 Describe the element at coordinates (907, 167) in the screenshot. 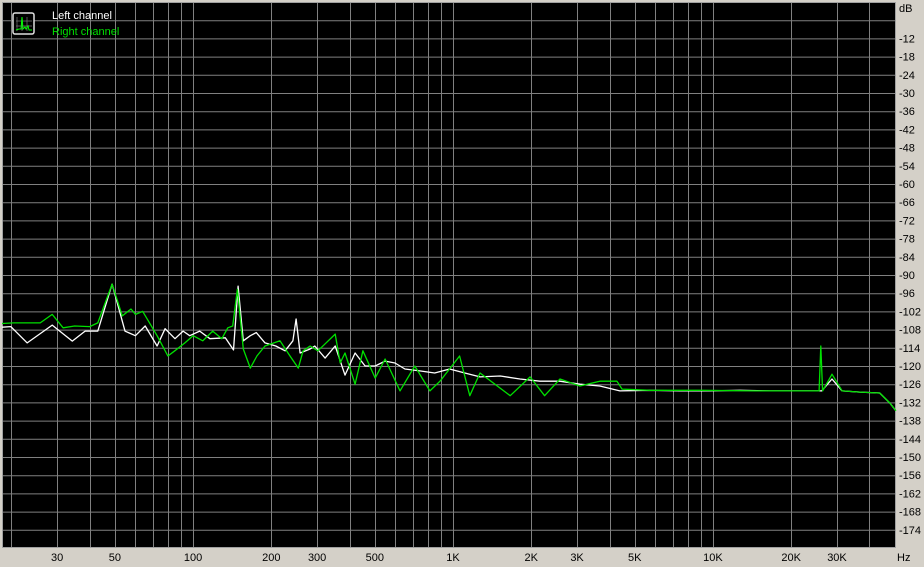

I see `y-tick-label: -54` at that location.